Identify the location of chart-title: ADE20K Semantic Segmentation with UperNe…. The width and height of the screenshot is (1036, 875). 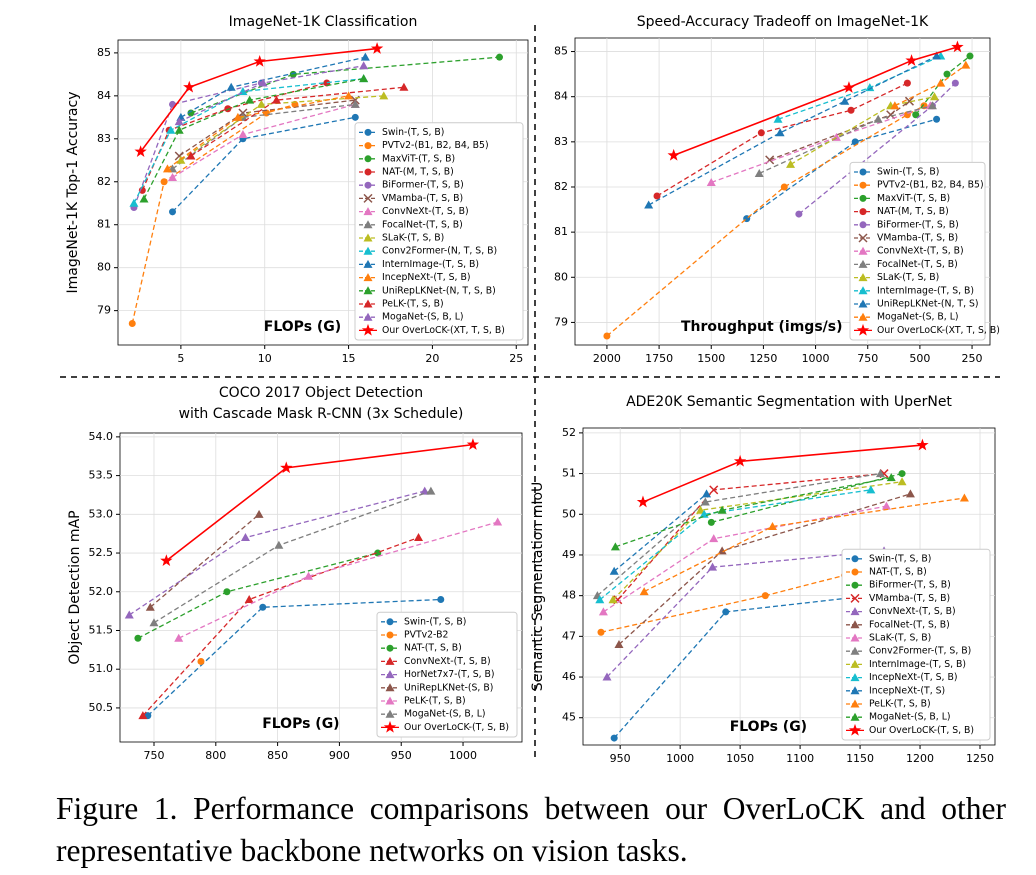
(789, 402).